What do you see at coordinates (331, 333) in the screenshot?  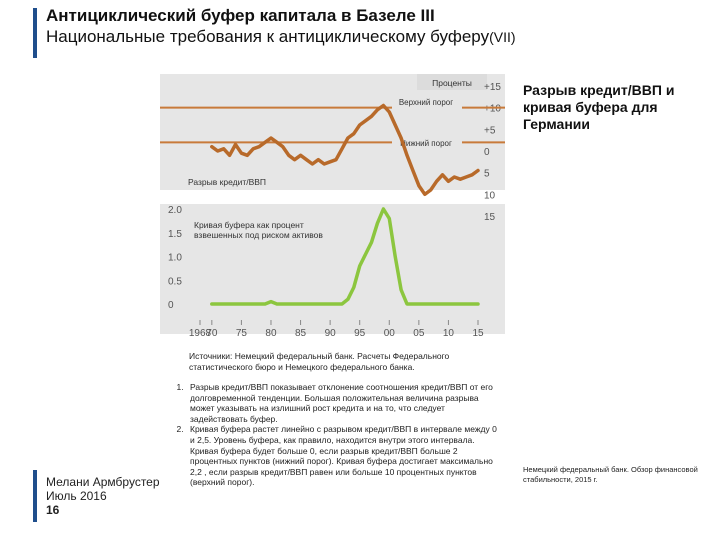 I see `x-tick-label: 90` at bounding box center [331, 333].